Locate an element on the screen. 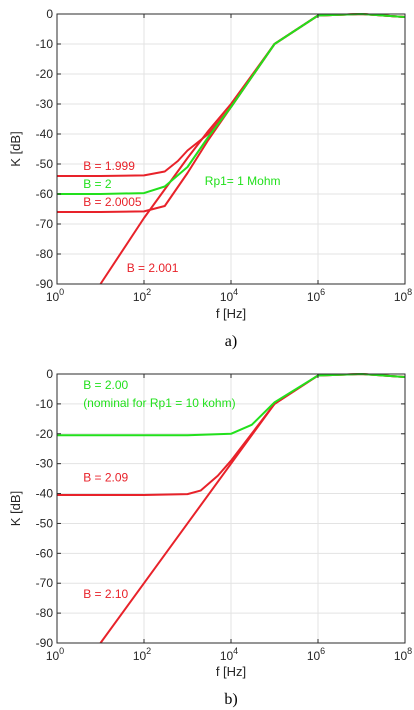 The image size is (414, 710). annotation-label: B = 2.10 is located at coordinates (105, 594).